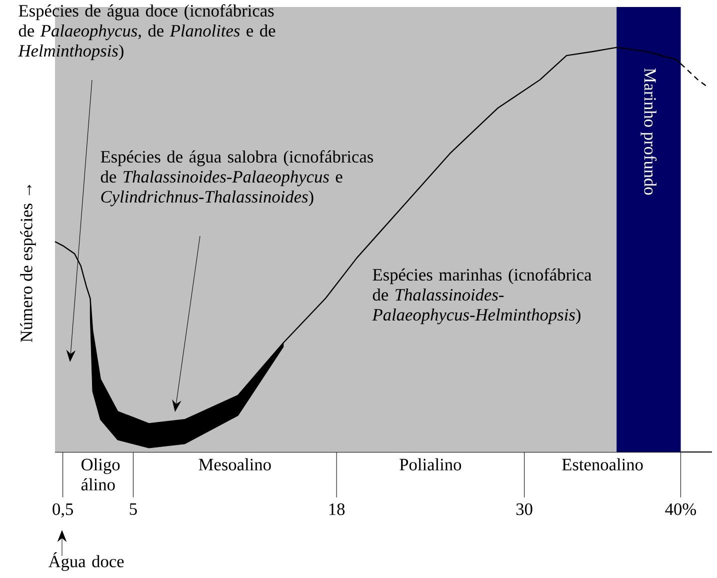 This screenshot has width=717, height=578. Describe the element at coordinates (147, 32) in the screenshot. I see `text: Espécies de água doce (icnofábricas de Palaeophycus, de Planolites e de Helminthopsis)` at that location.